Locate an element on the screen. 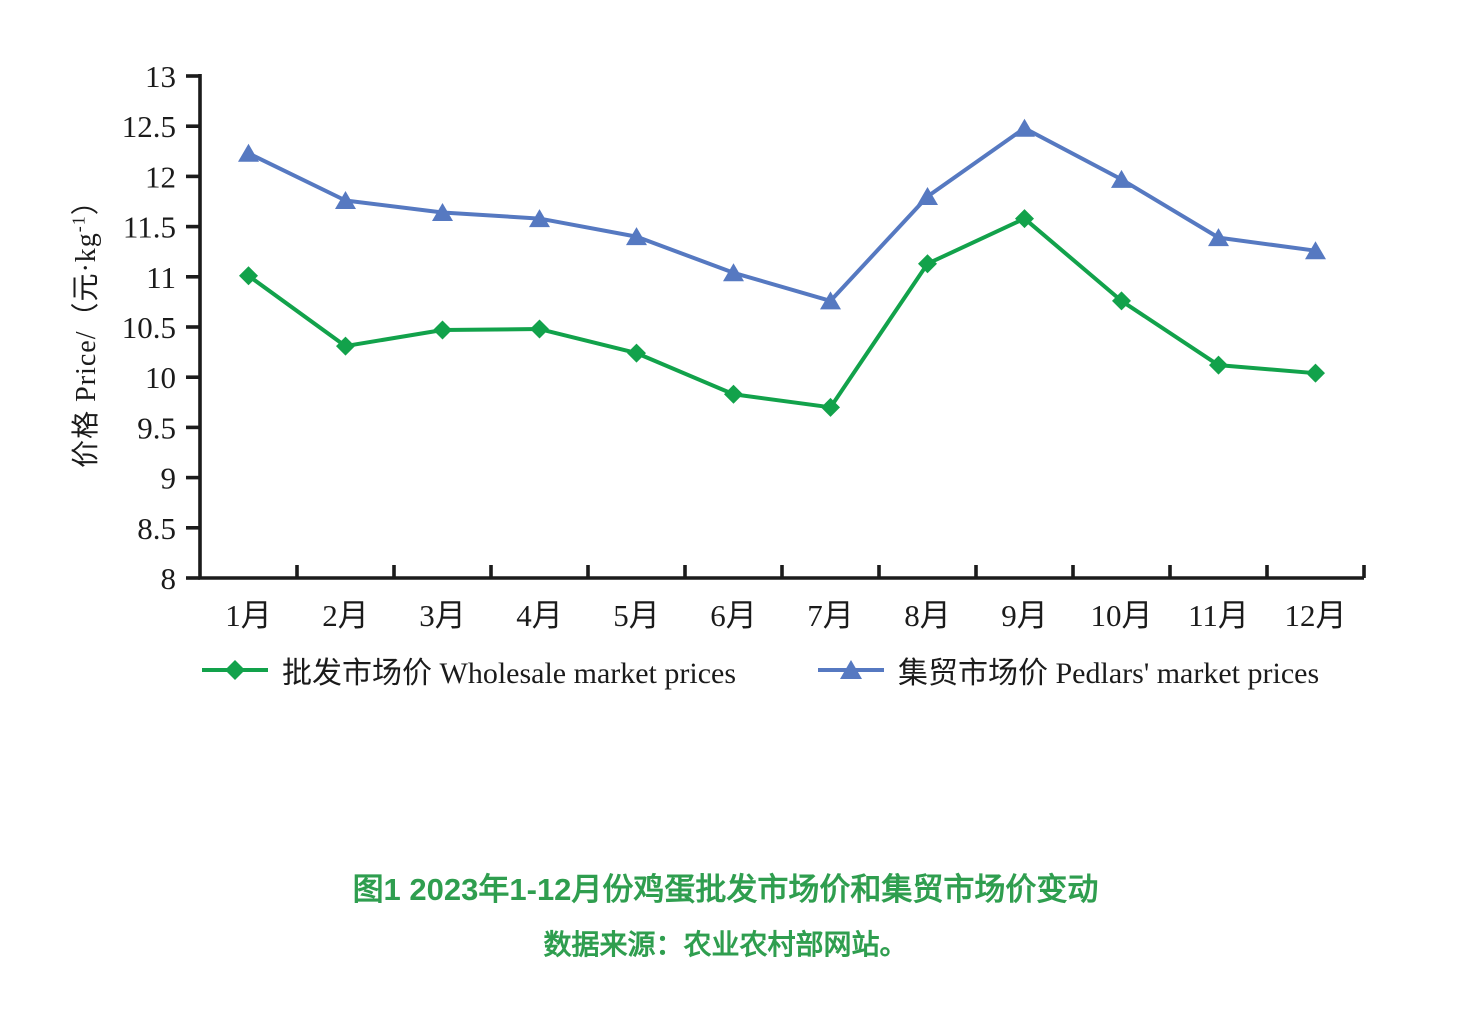  svg-text: 11.5 is located at coordinates (149, 227).